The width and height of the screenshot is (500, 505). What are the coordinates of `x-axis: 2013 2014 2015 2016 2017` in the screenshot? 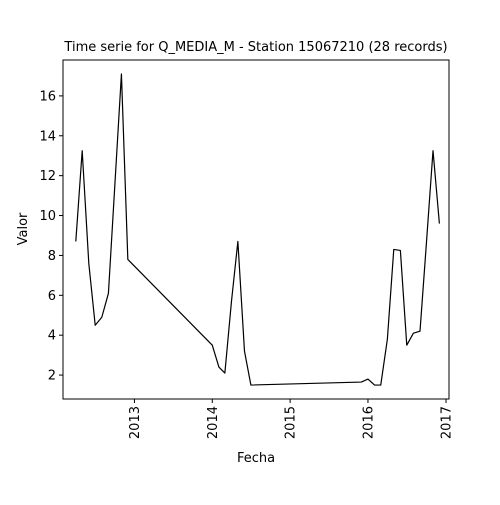 It's located at (291, 419).